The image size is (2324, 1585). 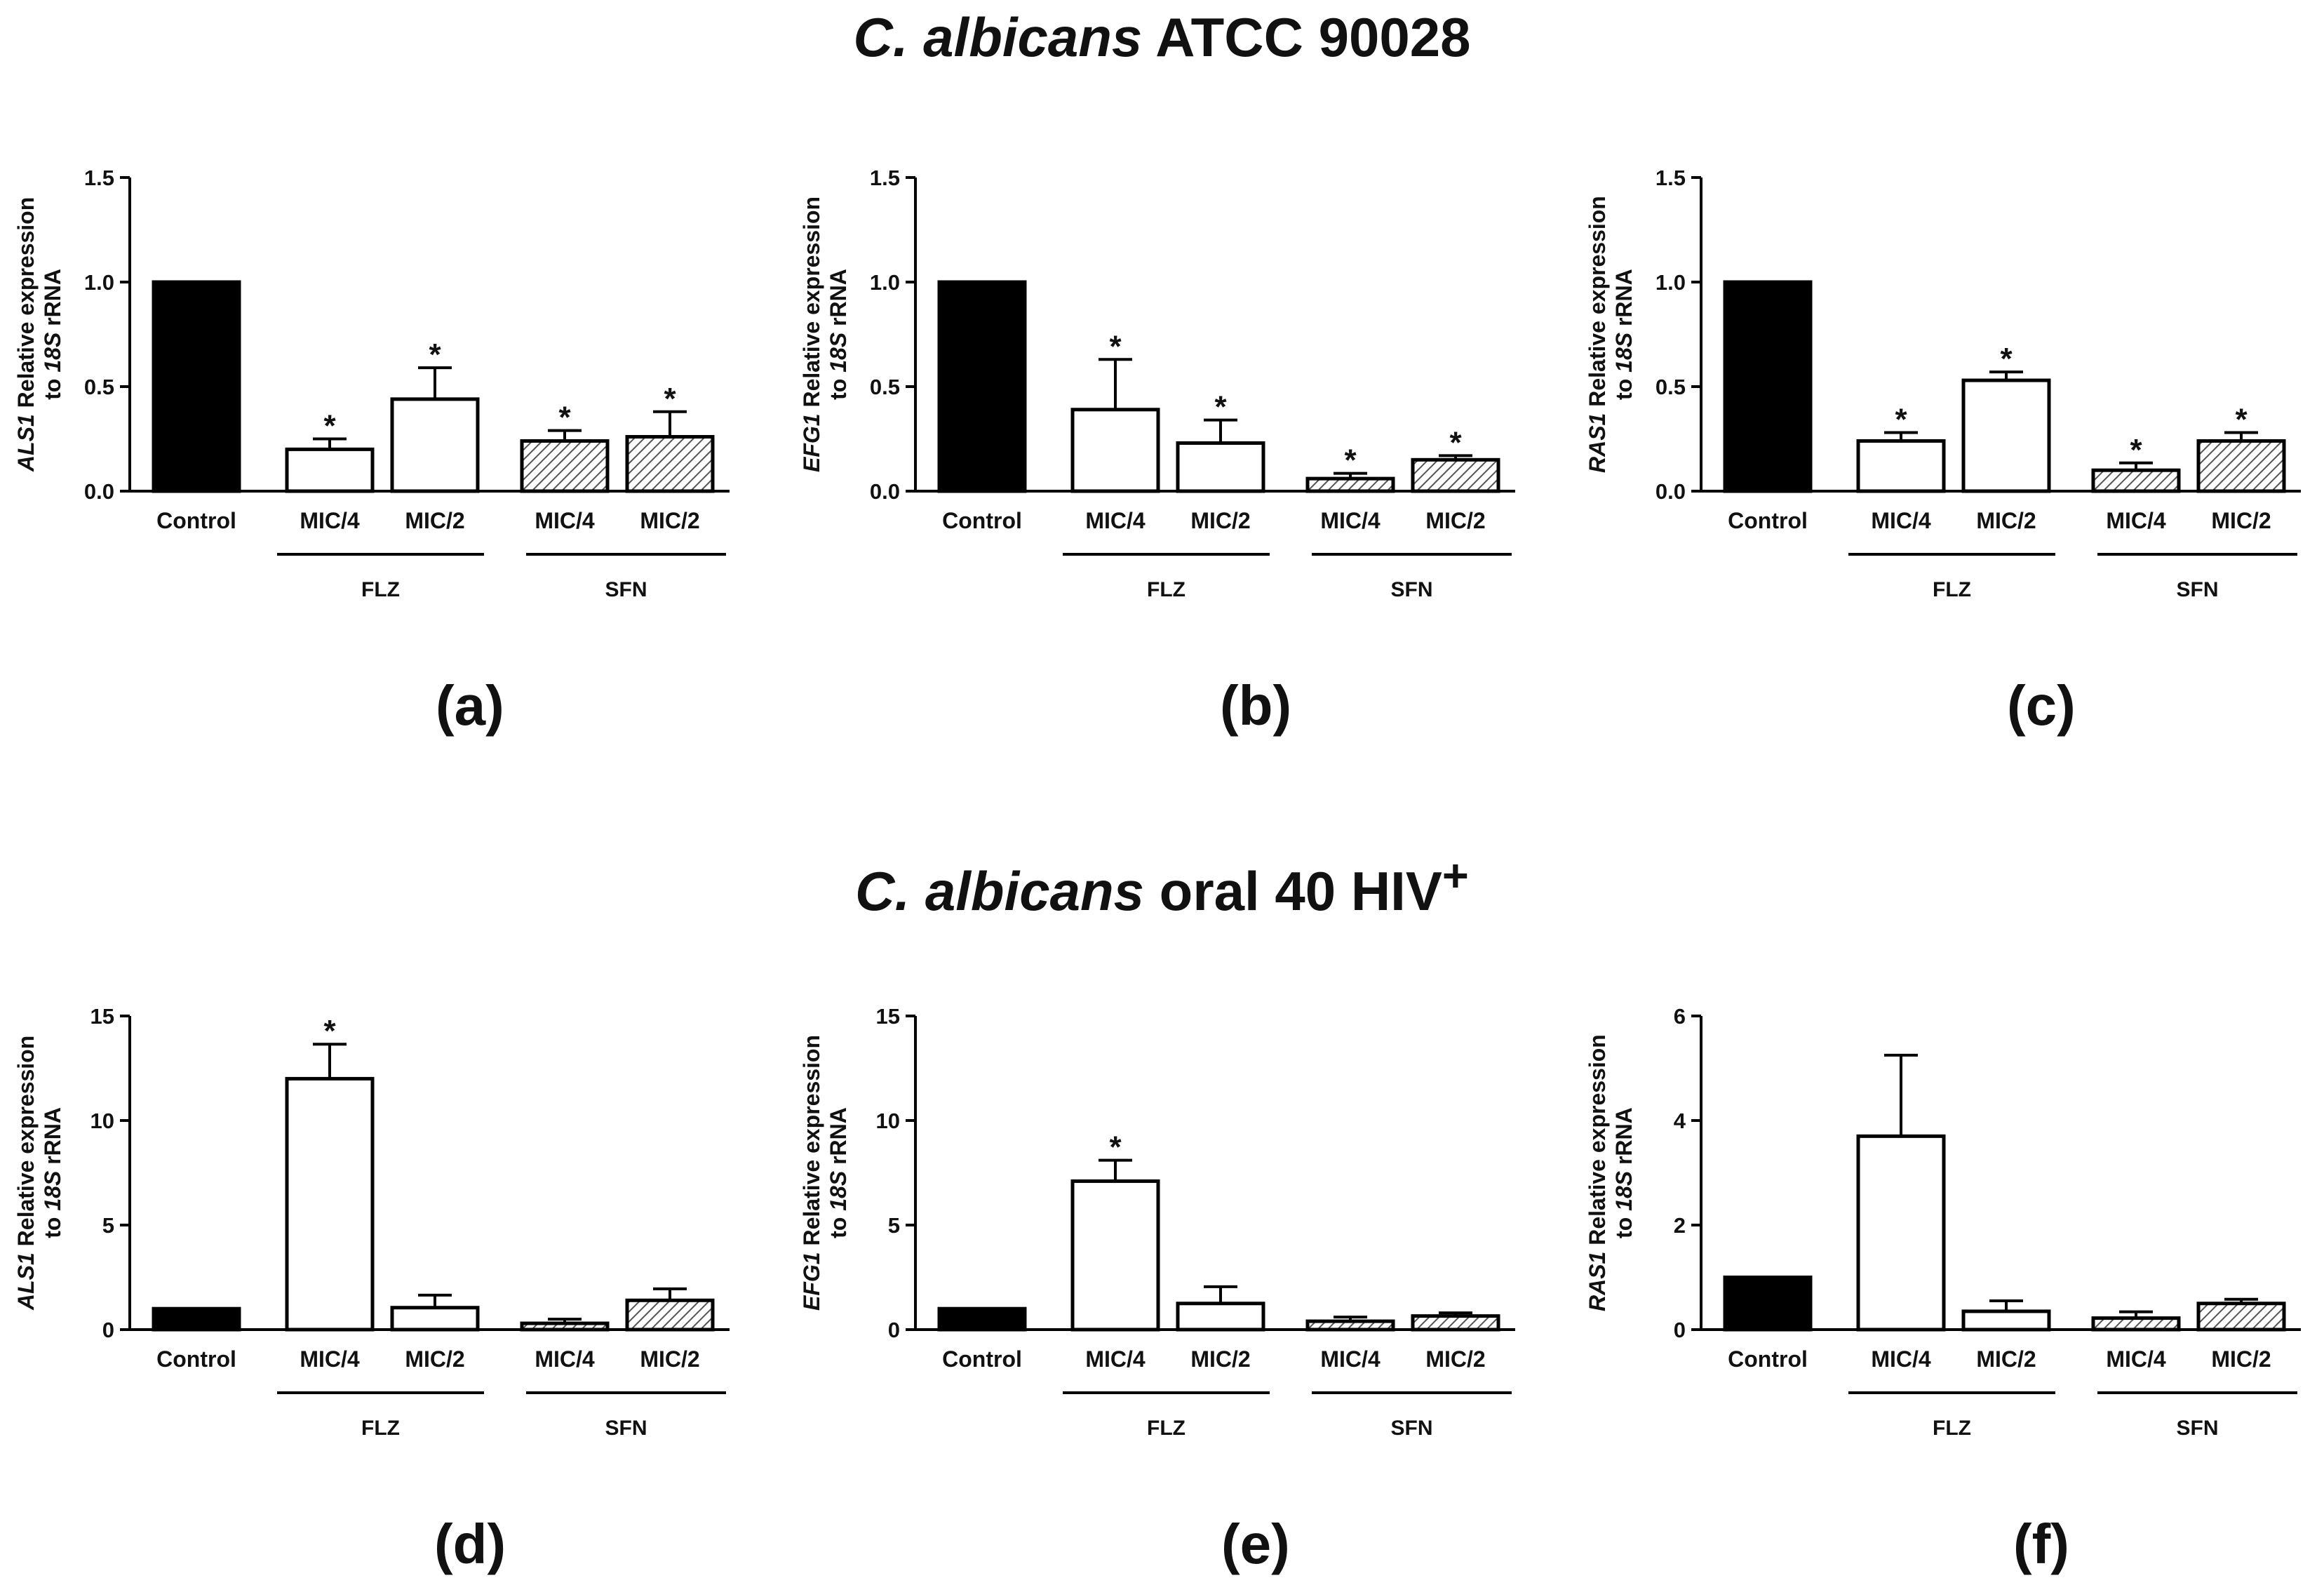 What do you see at coordinates (1000, 891) in the screenshot?
I see `title-italic: C. albicans` at bounding box center [1000, 891].